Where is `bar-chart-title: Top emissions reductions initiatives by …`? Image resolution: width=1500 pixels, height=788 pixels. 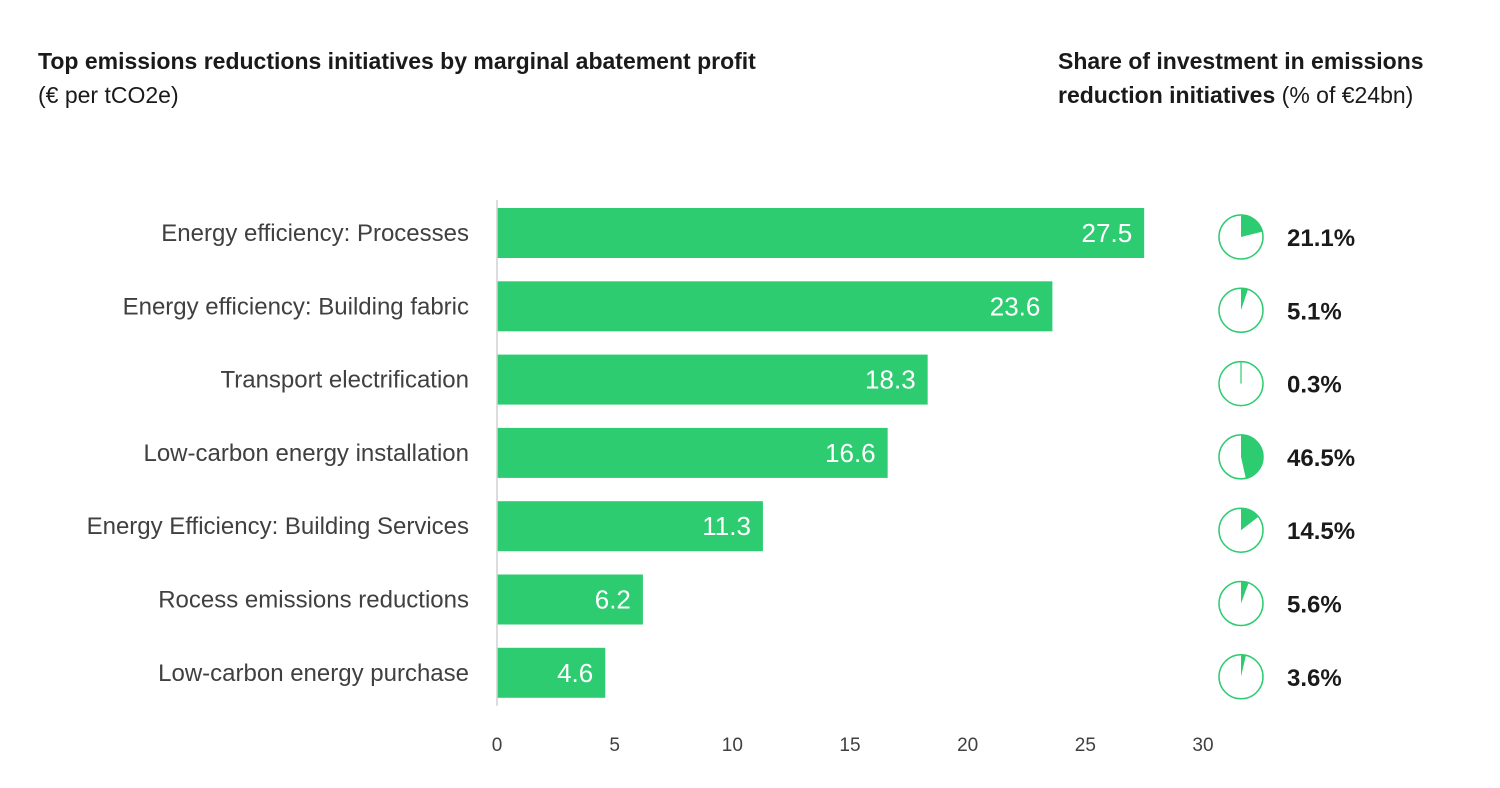 bar-chart-title: Top emissions reductions initiatives by … is located at coordinates (397, 61).